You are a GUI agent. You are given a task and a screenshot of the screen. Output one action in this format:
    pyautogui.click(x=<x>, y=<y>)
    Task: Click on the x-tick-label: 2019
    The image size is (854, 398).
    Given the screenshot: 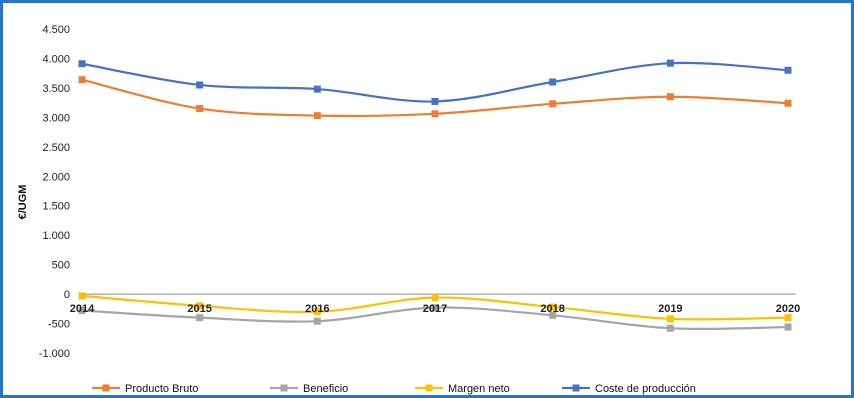 What is the action you would take?
    pyautogui.click(x=670, y=309)
    